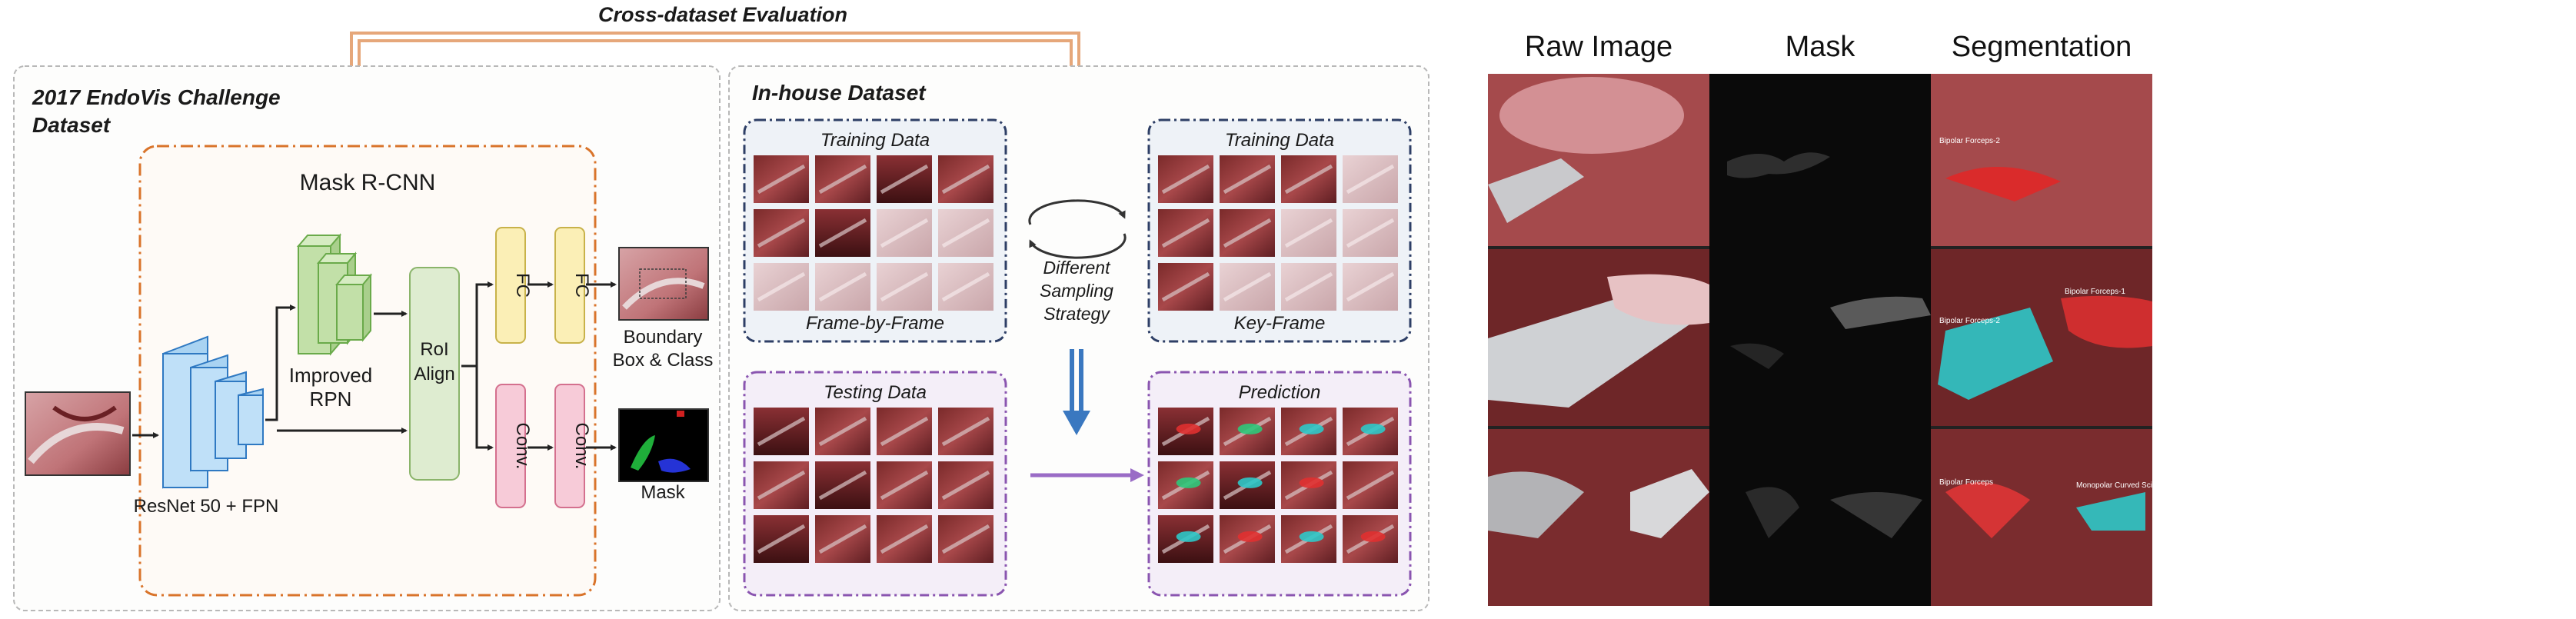  What do you see at coordinates (1077, 291) in the screenshot?
I see `sampling-line2: Sampling` at bounding box center [1077, 291].